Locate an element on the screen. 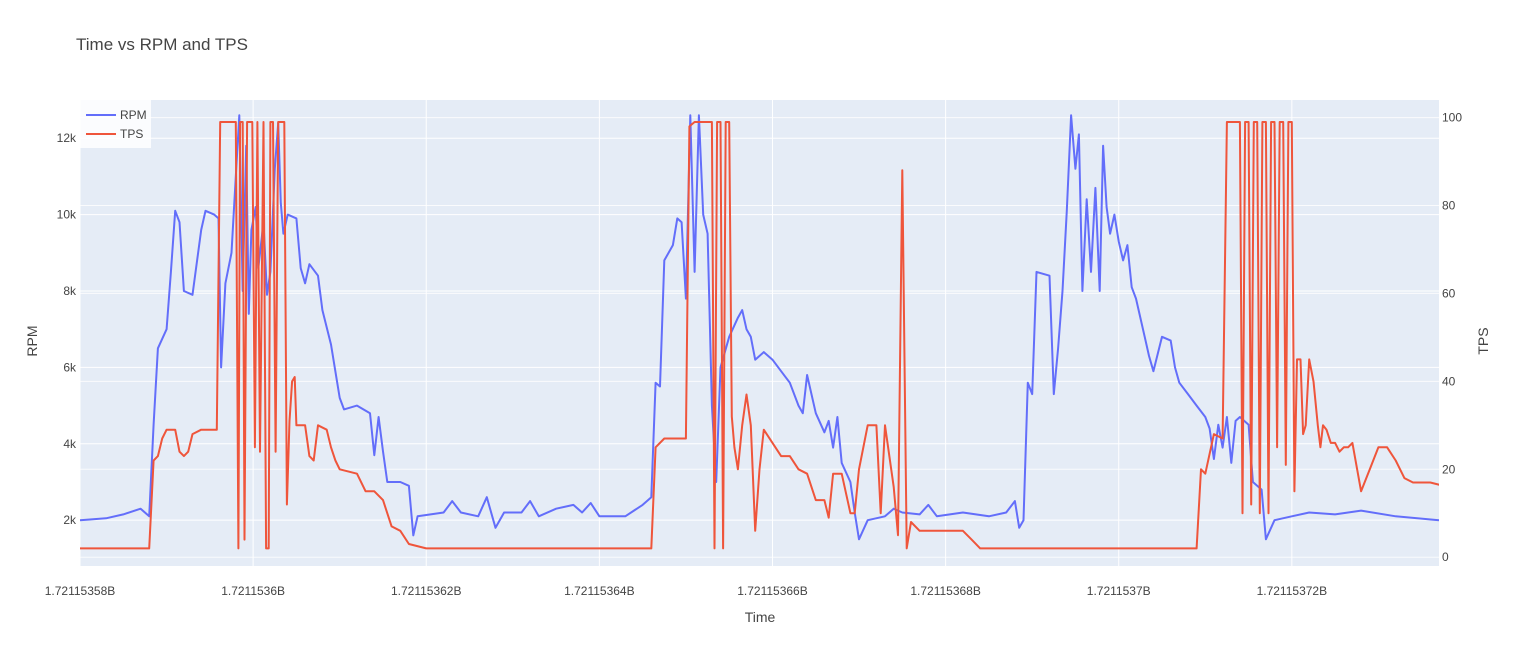  x-tick-label: 1.7211536B is located at coordinates (253, 591).